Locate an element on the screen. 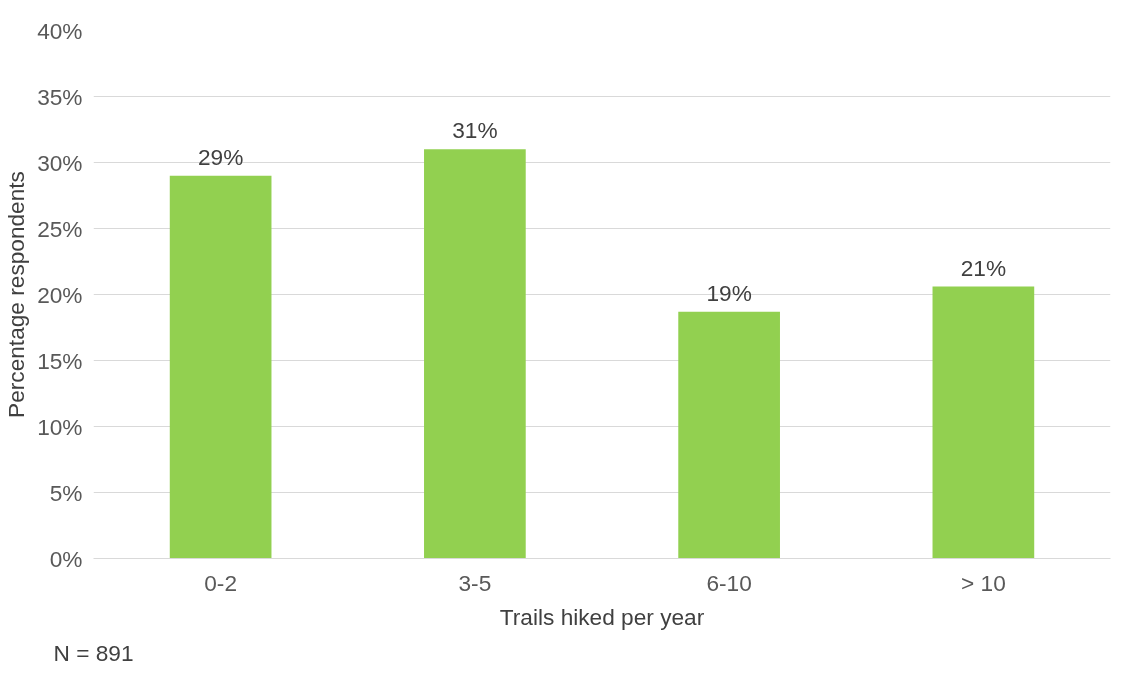 This screenshot has width=1147, height=678. x-axis-title: Trails hiked per year is located at coordinates (602, 616).